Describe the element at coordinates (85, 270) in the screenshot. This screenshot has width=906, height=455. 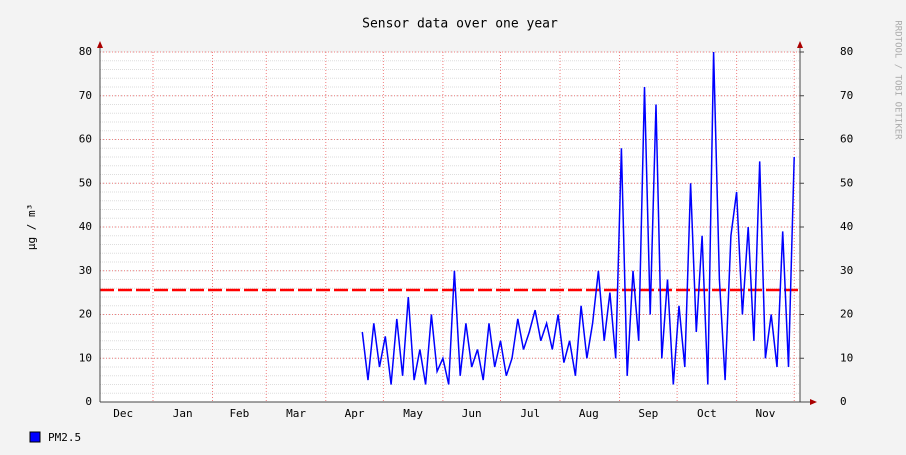
I see `y-tick-label: 30` at that location.